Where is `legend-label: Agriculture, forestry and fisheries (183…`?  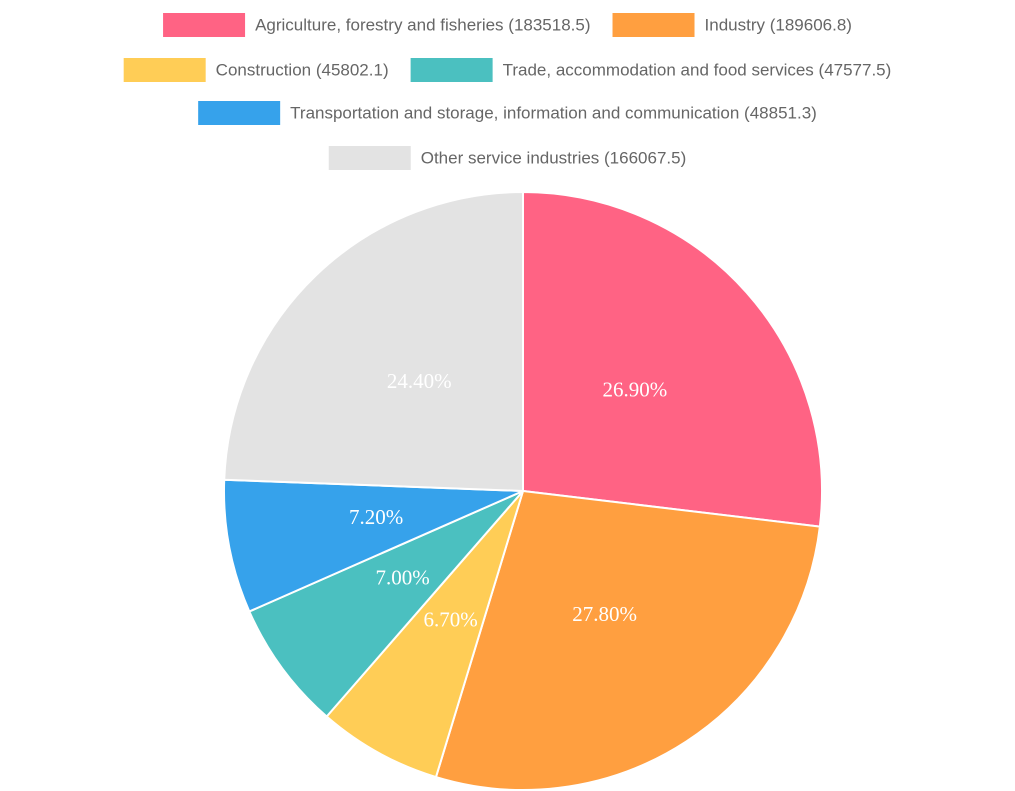 legend-label: Agriculture, forestry and fisheries (183… is located at coordinates (422, 24).